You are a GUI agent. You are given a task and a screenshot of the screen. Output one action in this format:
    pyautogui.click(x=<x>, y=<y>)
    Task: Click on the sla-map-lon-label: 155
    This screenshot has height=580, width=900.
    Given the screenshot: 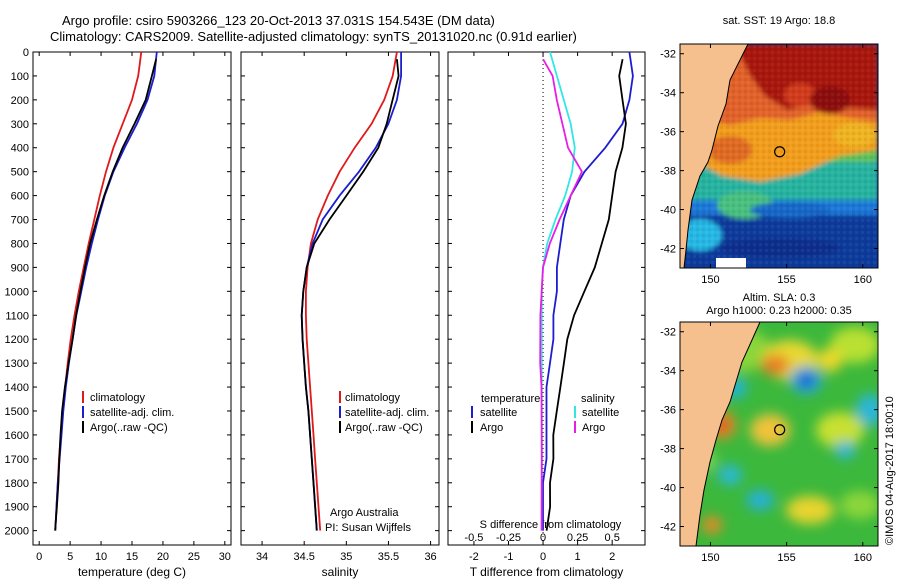 What is the action you would take?
    pyautogui.click(x=786, y=558)
    